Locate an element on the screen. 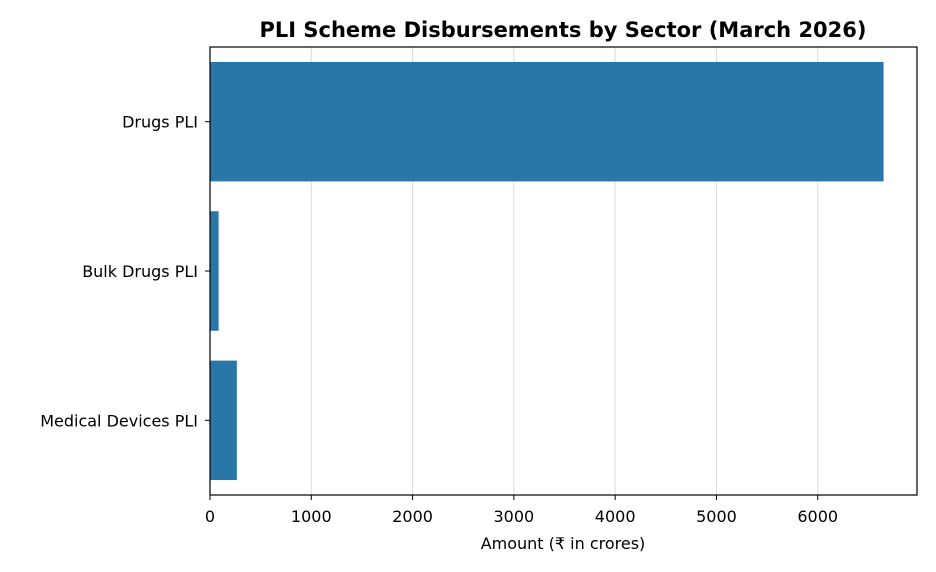 This screenshot has width=936, height=572. x-tick-label: 6000 is located at coordinates (817, 516).